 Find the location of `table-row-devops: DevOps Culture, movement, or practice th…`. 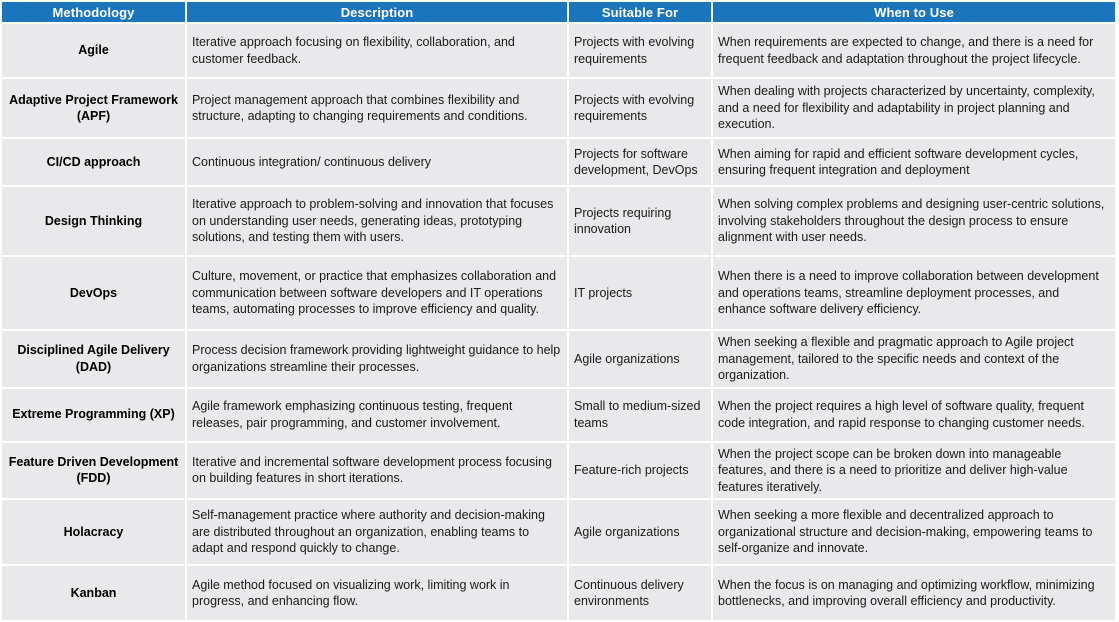

table-row-devops: DevOps Culture, movement, or practice th… is located at coordinates (558, 293).